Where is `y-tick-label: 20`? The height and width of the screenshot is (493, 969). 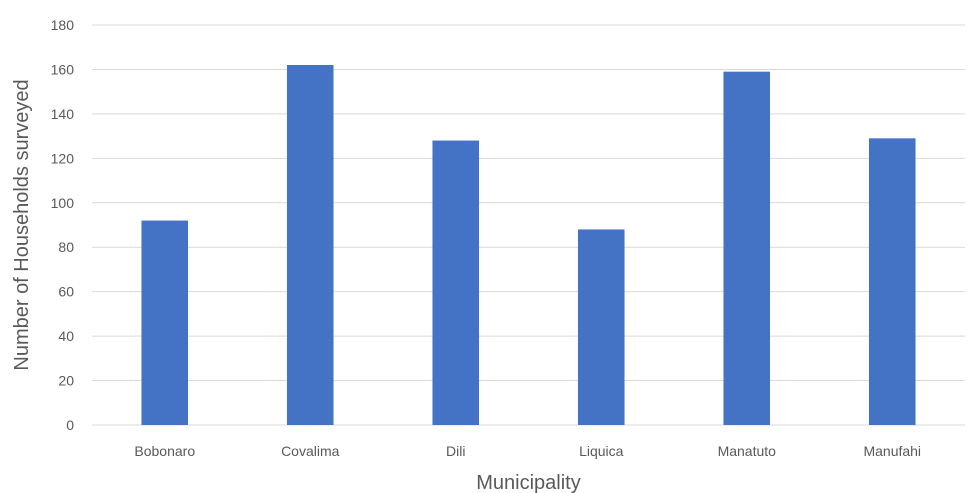 y-tick-label: 20 is located at coordinates (66, 381).